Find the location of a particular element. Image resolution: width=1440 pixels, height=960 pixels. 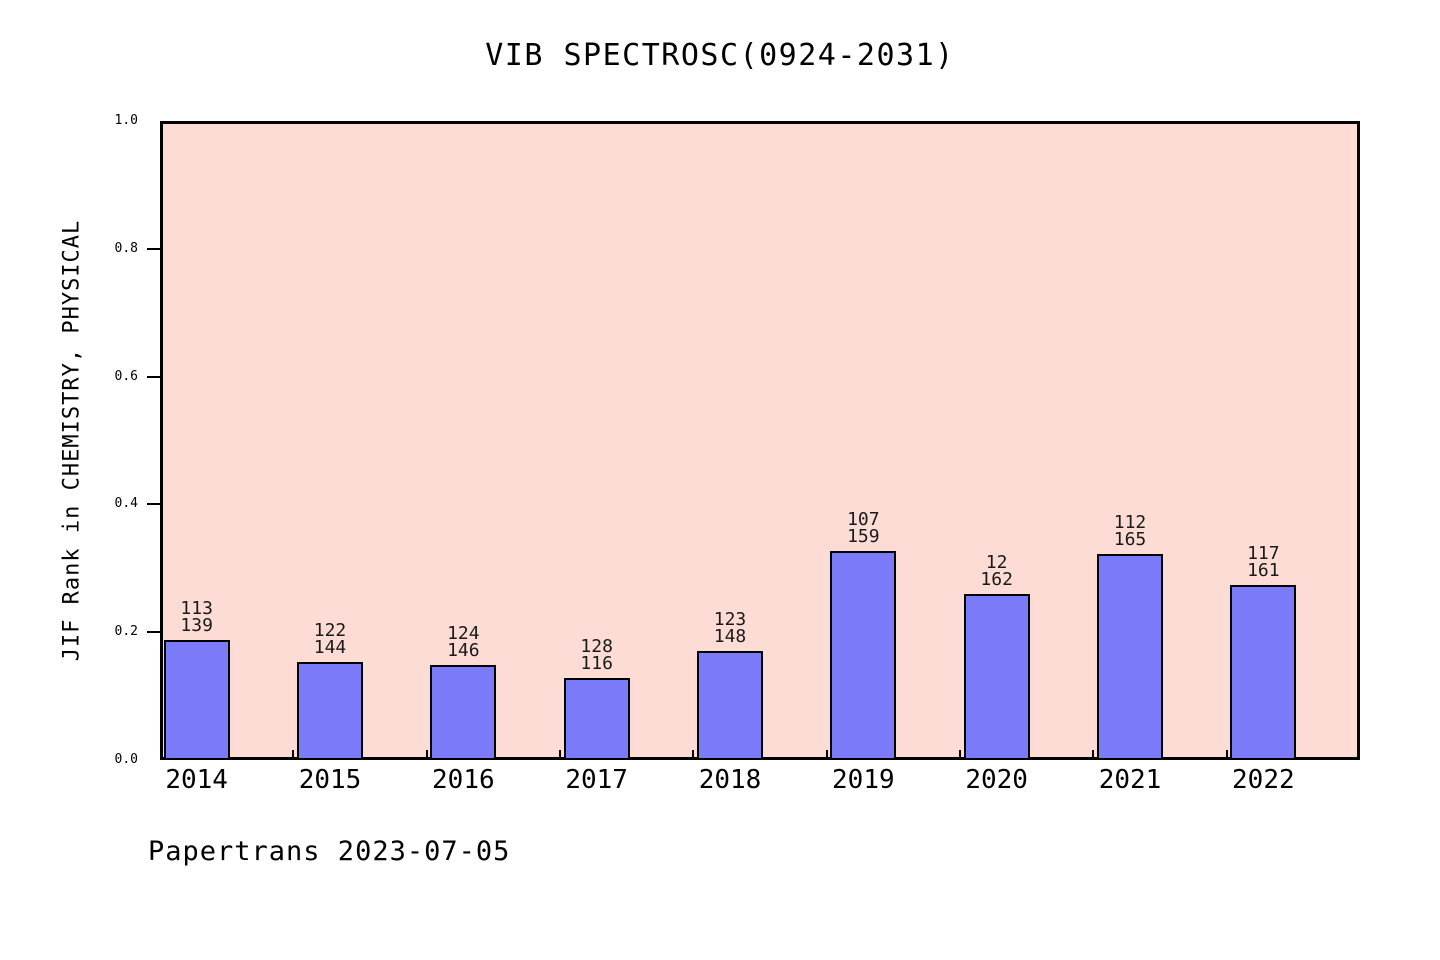

bar-value-label-2021: 112 165 is located at coordinates (1130, 531).